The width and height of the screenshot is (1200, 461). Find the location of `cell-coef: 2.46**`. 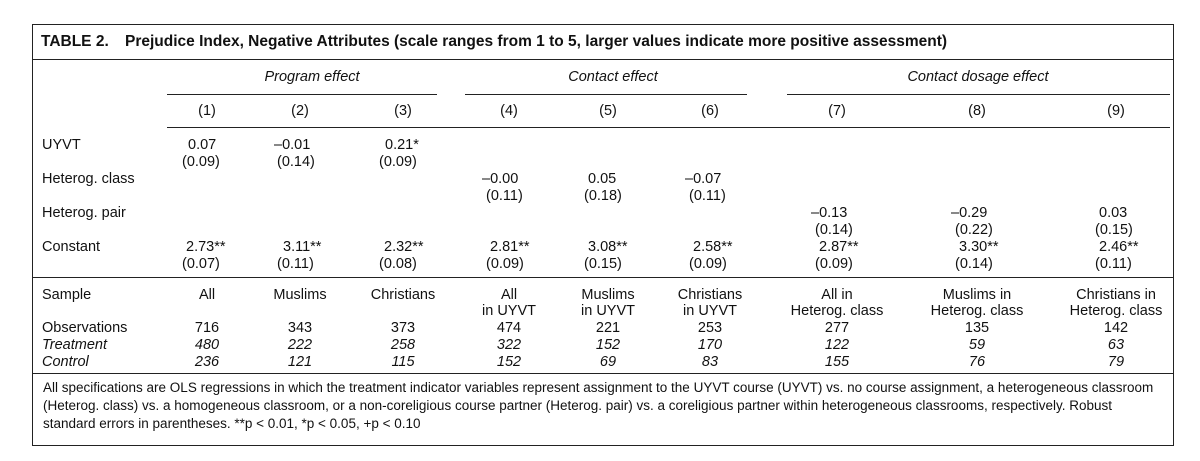

cell-coef: 2.46** is located at coordinates (1119, 247).